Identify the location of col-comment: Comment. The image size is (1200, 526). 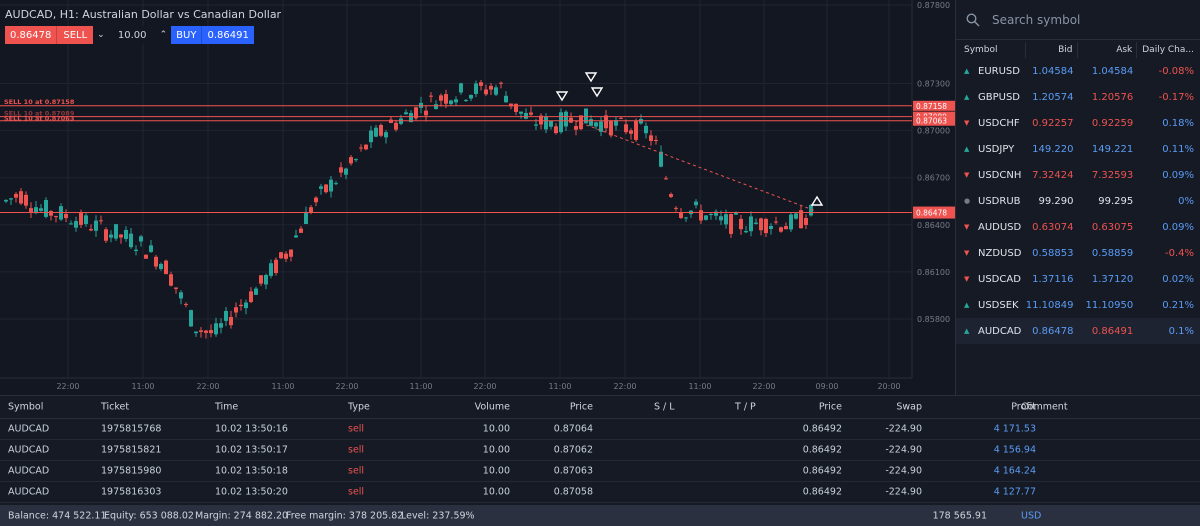
(1044, 407).